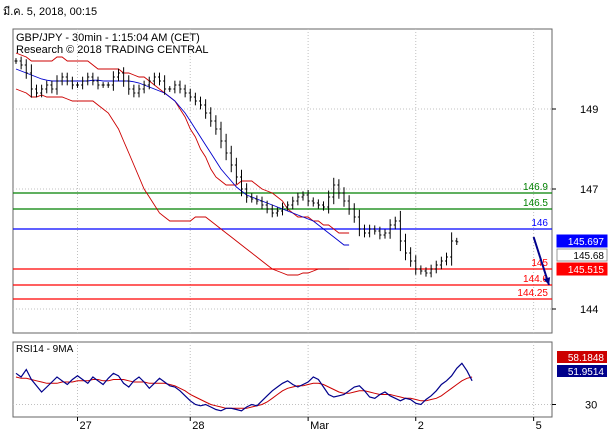  I want to click on y-tick-label: 147, so click(589, 190).